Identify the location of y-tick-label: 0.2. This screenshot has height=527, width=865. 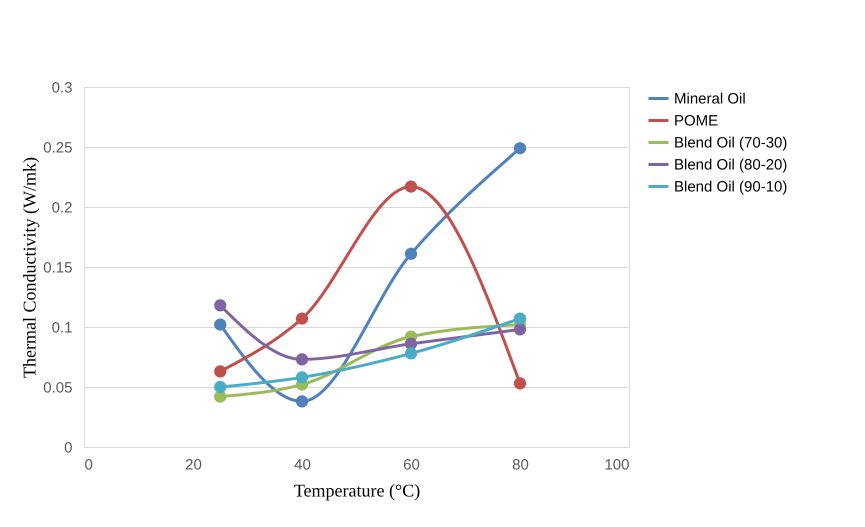
(62, 208).